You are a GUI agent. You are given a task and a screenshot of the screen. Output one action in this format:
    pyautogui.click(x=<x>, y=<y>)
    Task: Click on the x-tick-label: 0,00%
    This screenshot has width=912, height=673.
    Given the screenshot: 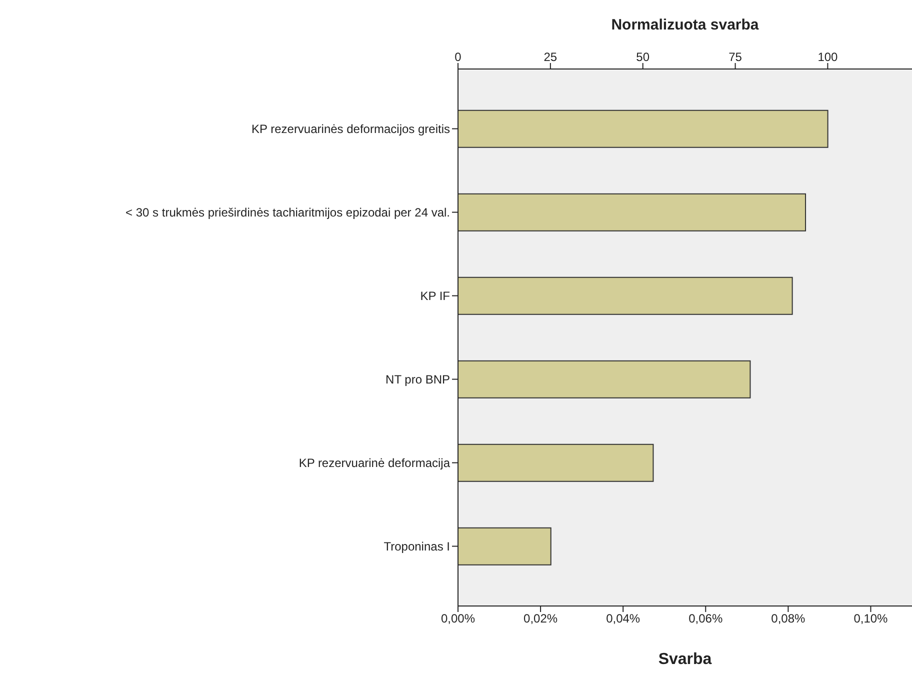 What is the action you would take?
    pyautogui.click(x=458, y=619)
    